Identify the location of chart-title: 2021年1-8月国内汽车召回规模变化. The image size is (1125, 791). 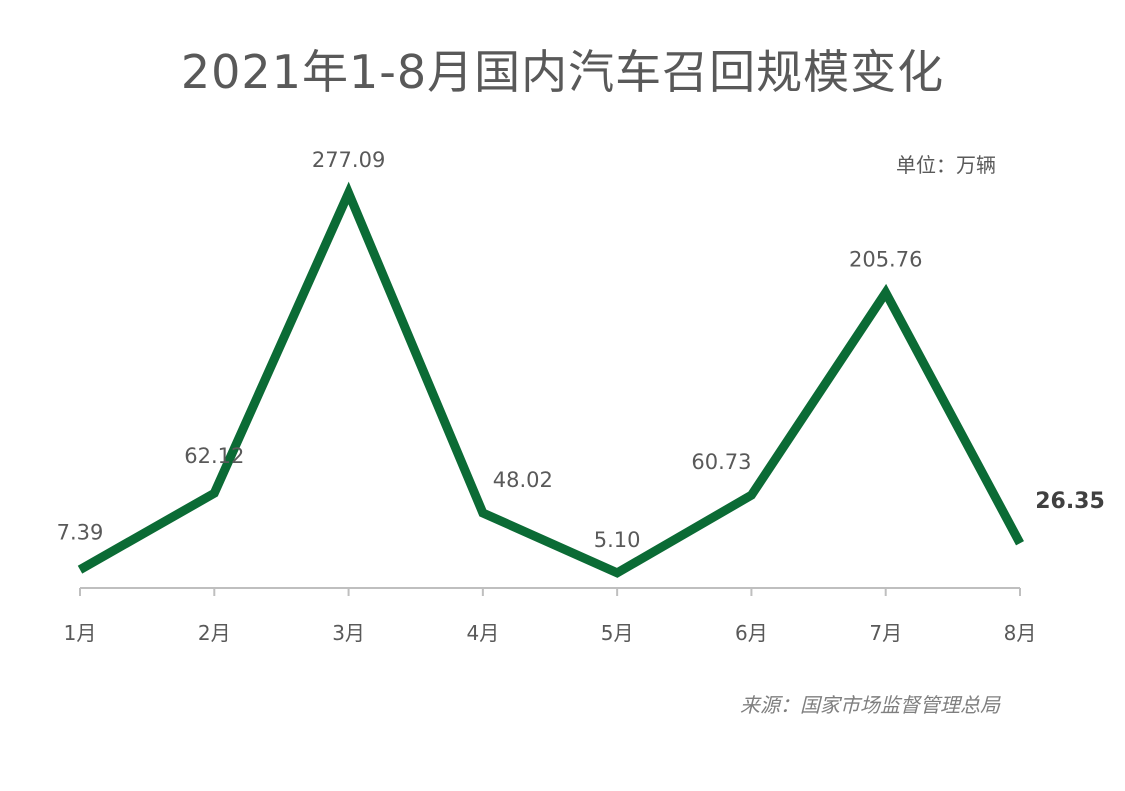
(562, 72).